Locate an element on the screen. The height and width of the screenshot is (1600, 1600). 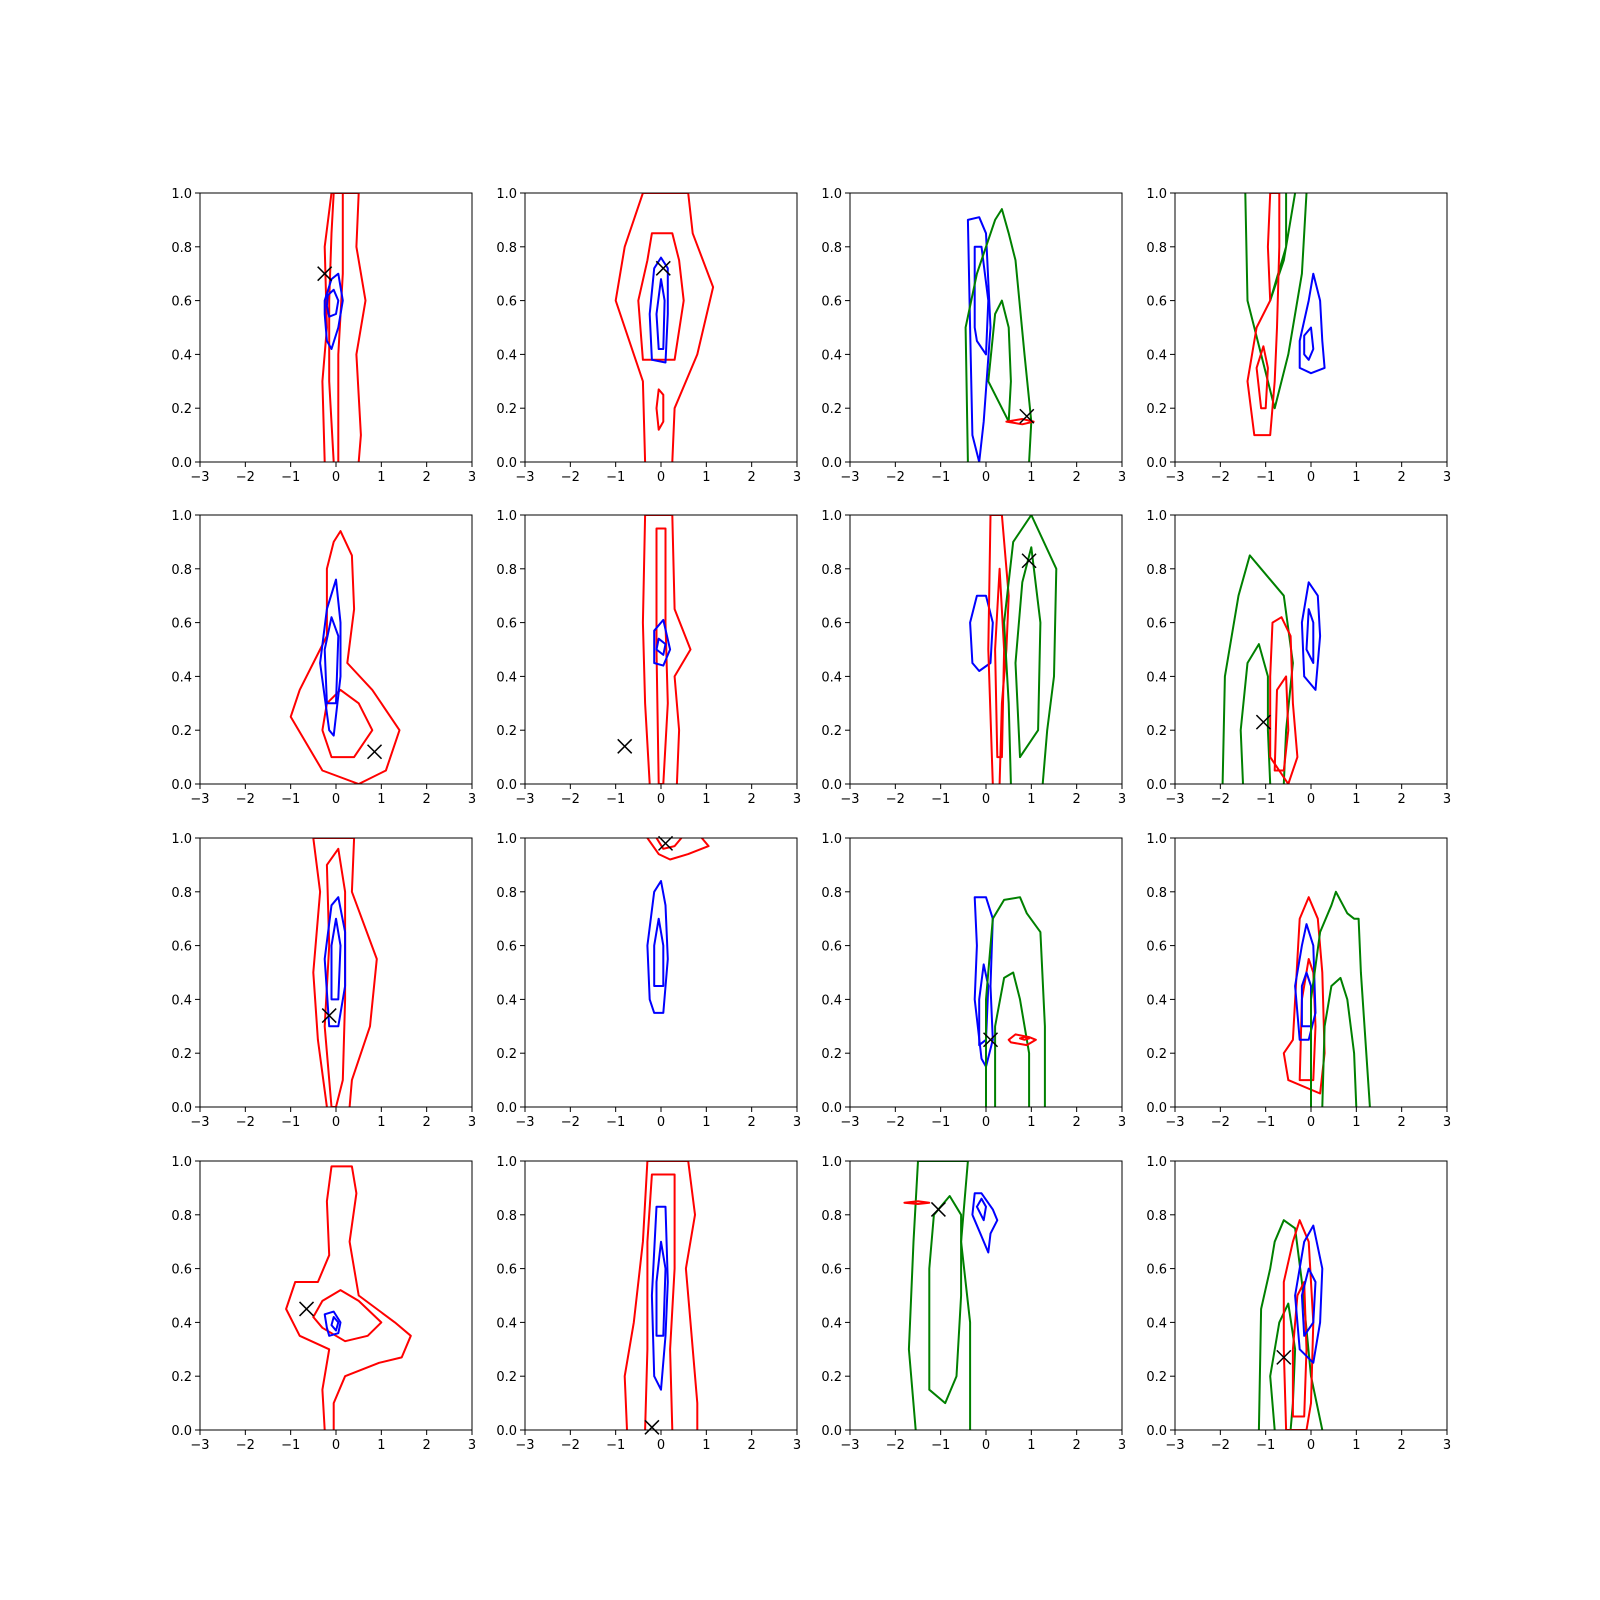
y-tick-label: 1.0 is located at coordinates (181, 839).